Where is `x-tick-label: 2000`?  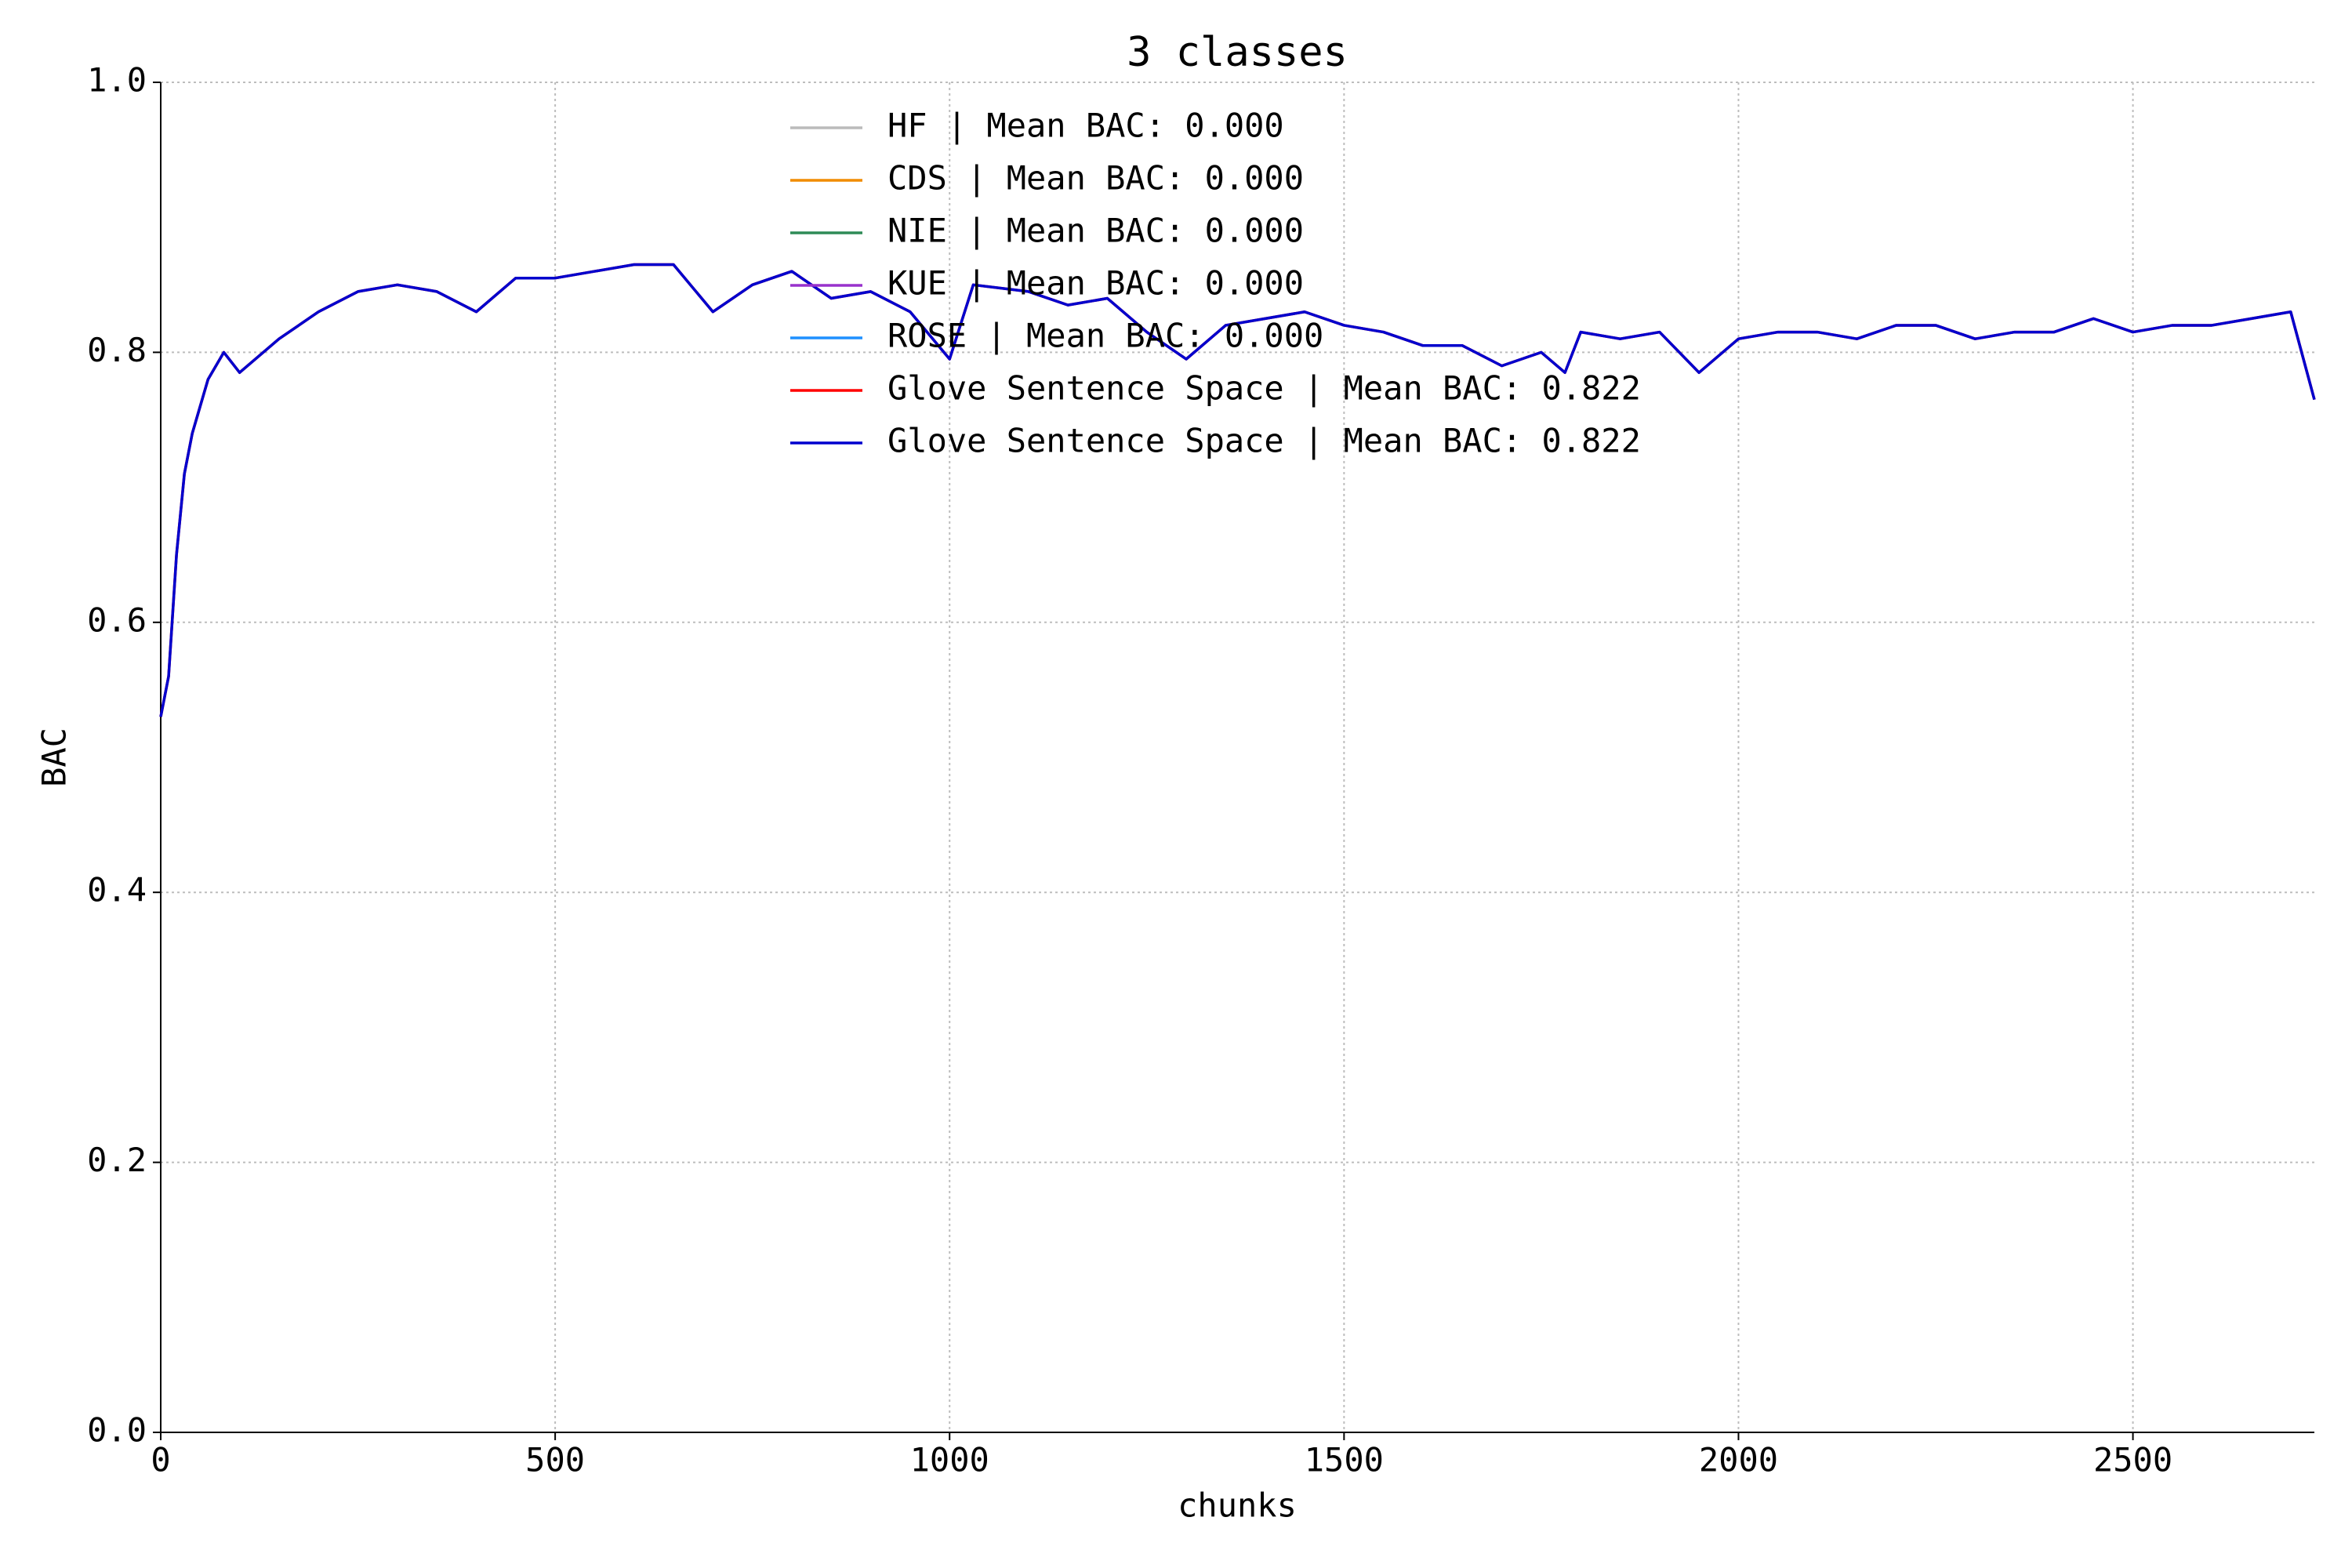 x-tick-label: 2000 is located at coordinates (1739, 1460).